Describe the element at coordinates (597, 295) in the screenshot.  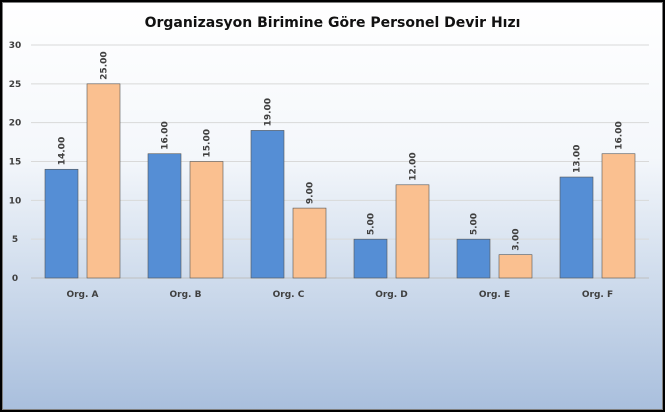
I see `x-tick-label: Org. F` at that location.